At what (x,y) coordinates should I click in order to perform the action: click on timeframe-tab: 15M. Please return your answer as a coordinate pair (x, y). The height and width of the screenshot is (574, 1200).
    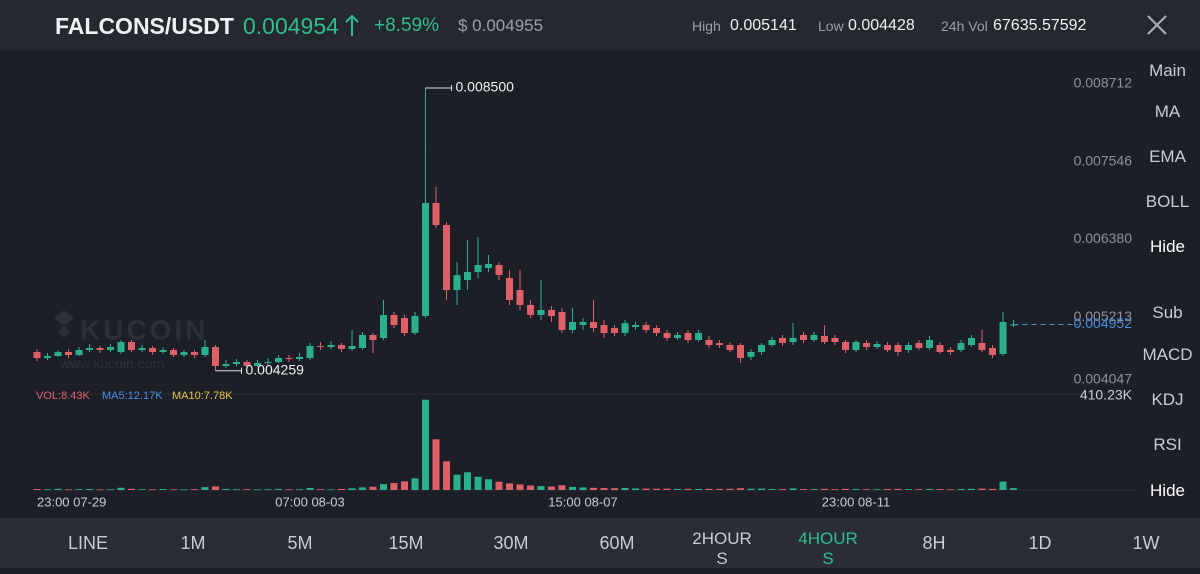
    Looking at the image, I should click on (406, 542).